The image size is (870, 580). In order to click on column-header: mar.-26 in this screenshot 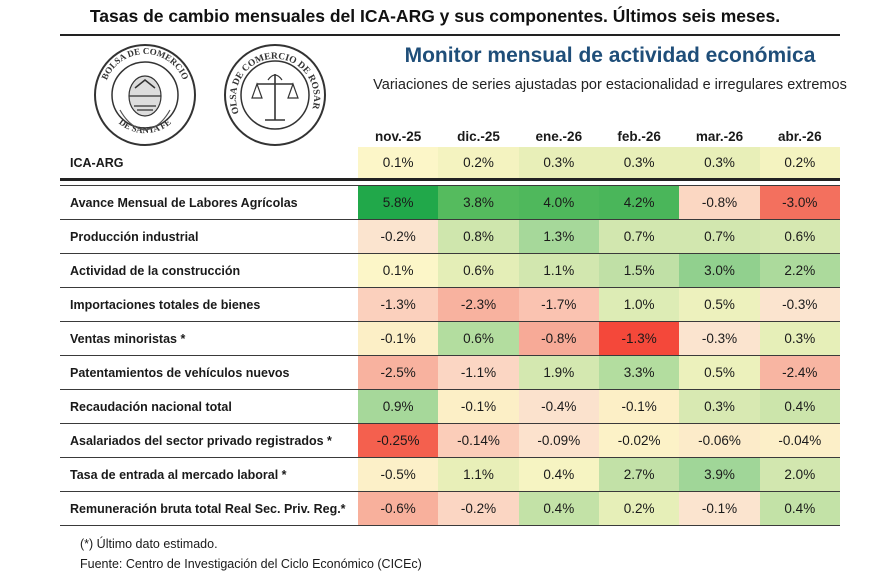, I will do `click(719, 136)`.